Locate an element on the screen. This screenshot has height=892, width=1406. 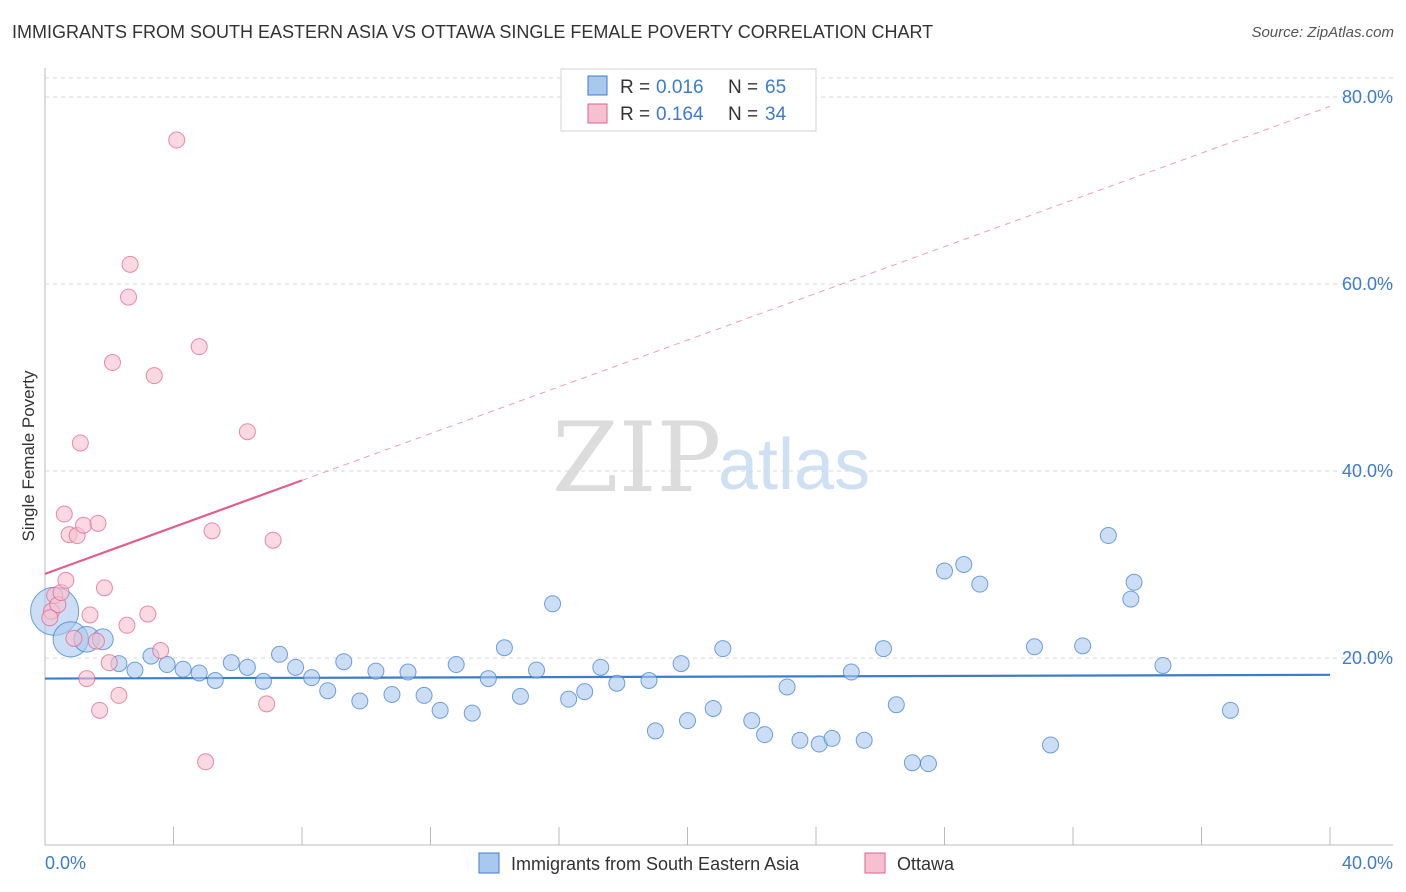
x-tick-label-max: 40.0% is located at coordinates (1367, 863).